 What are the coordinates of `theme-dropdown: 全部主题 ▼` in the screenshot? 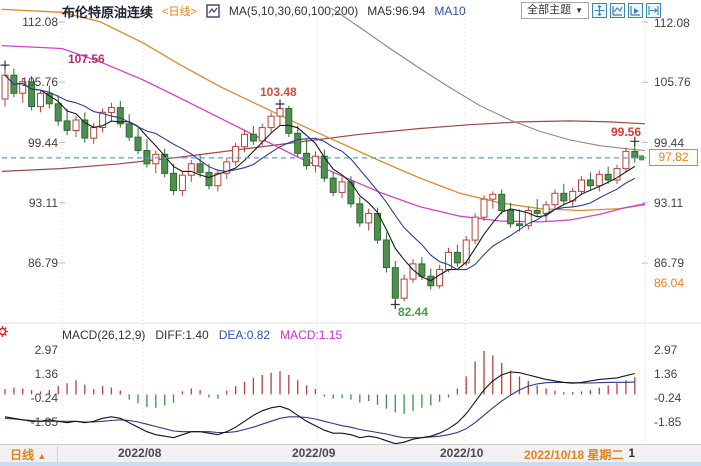 It's located at (555, 10).